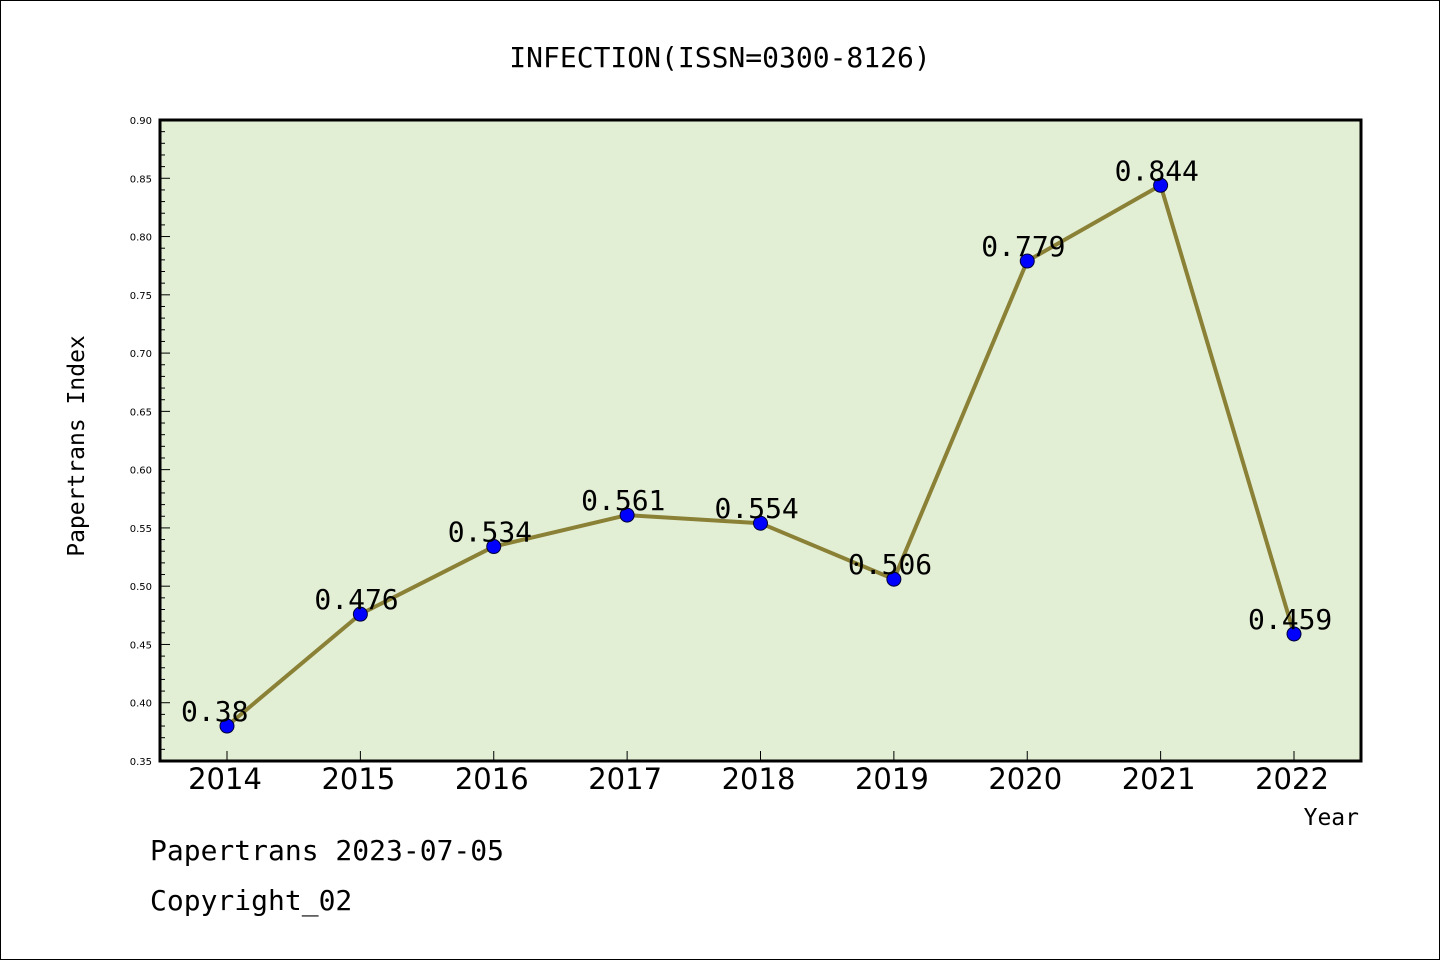 The width and height of the screenshot is (1440, 960). What do you see at coordinates (719, 57) in the screenshot?
I see `chart-title: INFECTION(ISSN=0300-8126)` at bounding box center [719, 57].